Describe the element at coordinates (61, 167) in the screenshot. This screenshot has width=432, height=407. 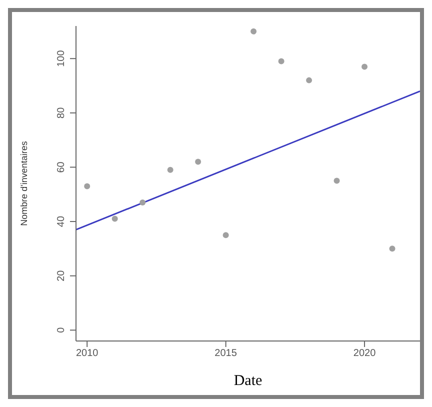
I see `y-tick-label: 60` at that location.